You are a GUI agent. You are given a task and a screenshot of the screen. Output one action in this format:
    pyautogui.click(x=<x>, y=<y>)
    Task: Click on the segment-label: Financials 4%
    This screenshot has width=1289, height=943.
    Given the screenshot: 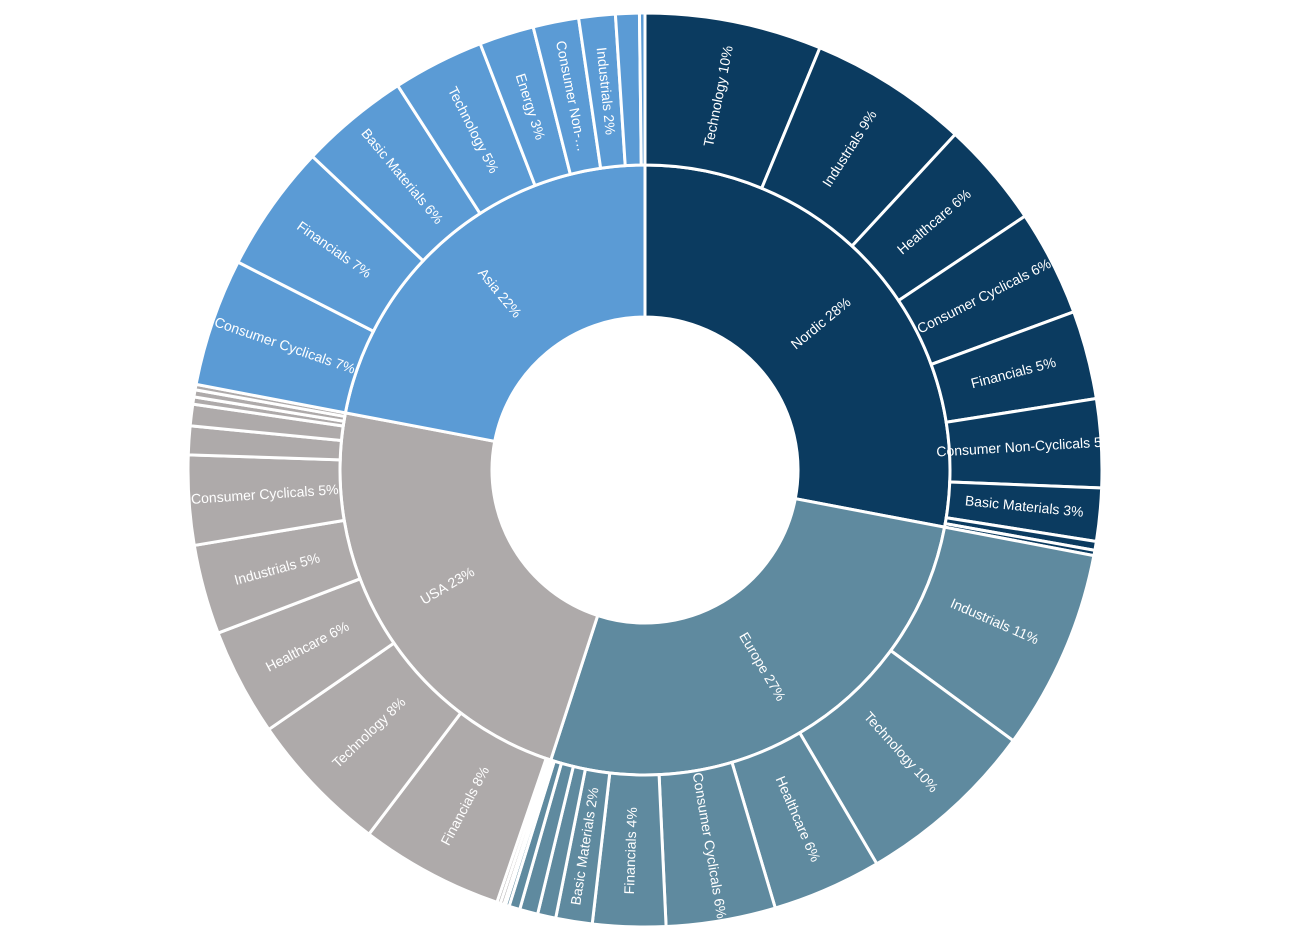 What is the action you would take?
    pyautogui.click(x=630, y=851)
    